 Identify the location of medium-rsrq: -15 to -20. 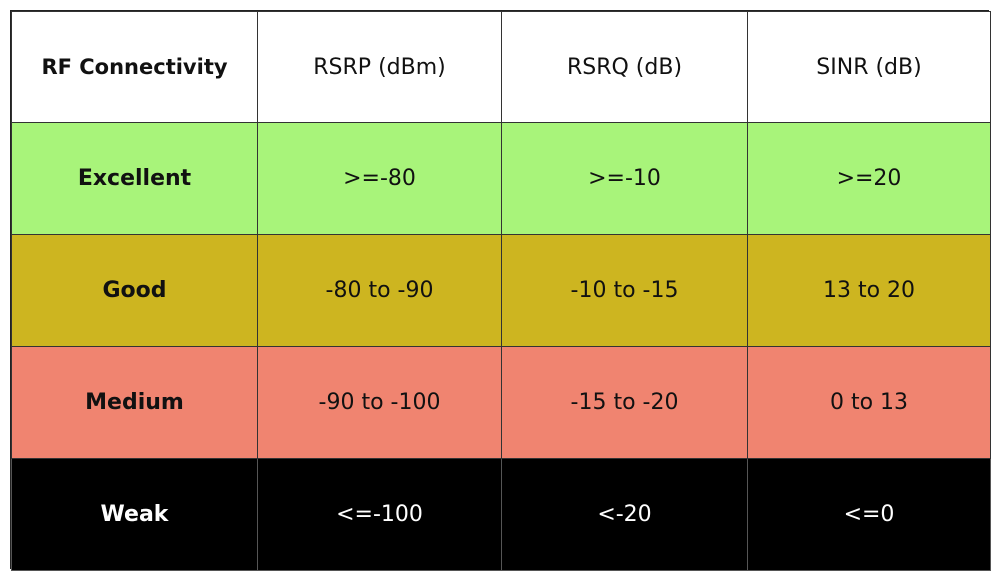
(625, 403).